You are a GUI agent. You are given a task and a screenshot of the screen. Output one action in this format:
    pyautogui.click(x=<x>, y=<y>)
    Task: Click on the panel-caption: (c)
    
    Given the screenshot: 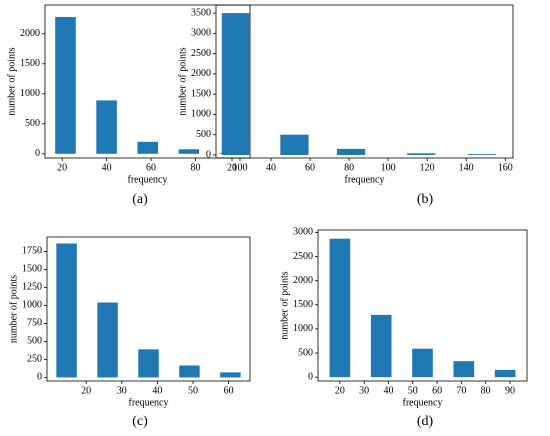 What is the action you would take?
    pyautogui.click(x=140, y=421)
    